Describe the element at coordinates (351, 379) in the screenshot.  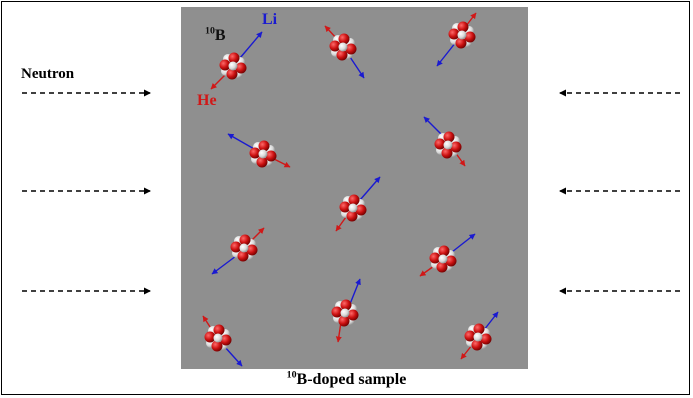
I see `sample-caption-text: B-doped sample` at that location.